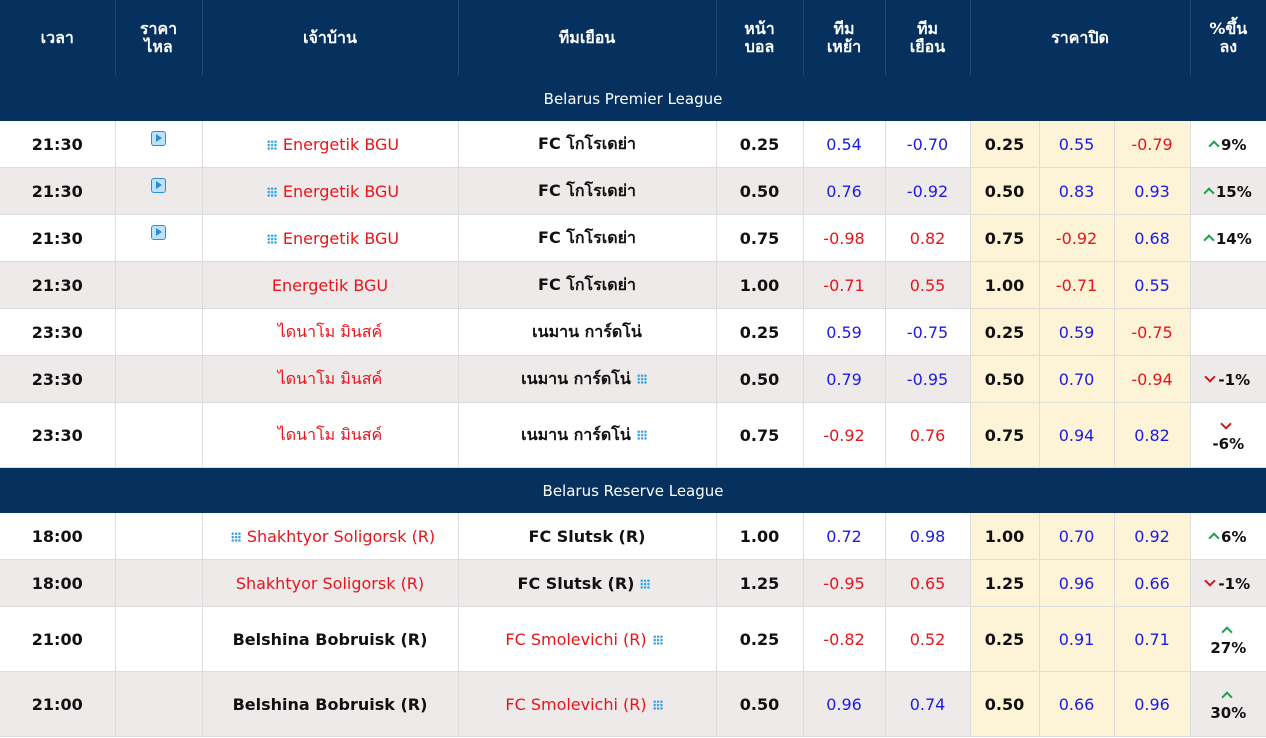 This screenshot has height=738, width=1266. I want to click on closing-away-odds: -0.94, so click(1152, 379).